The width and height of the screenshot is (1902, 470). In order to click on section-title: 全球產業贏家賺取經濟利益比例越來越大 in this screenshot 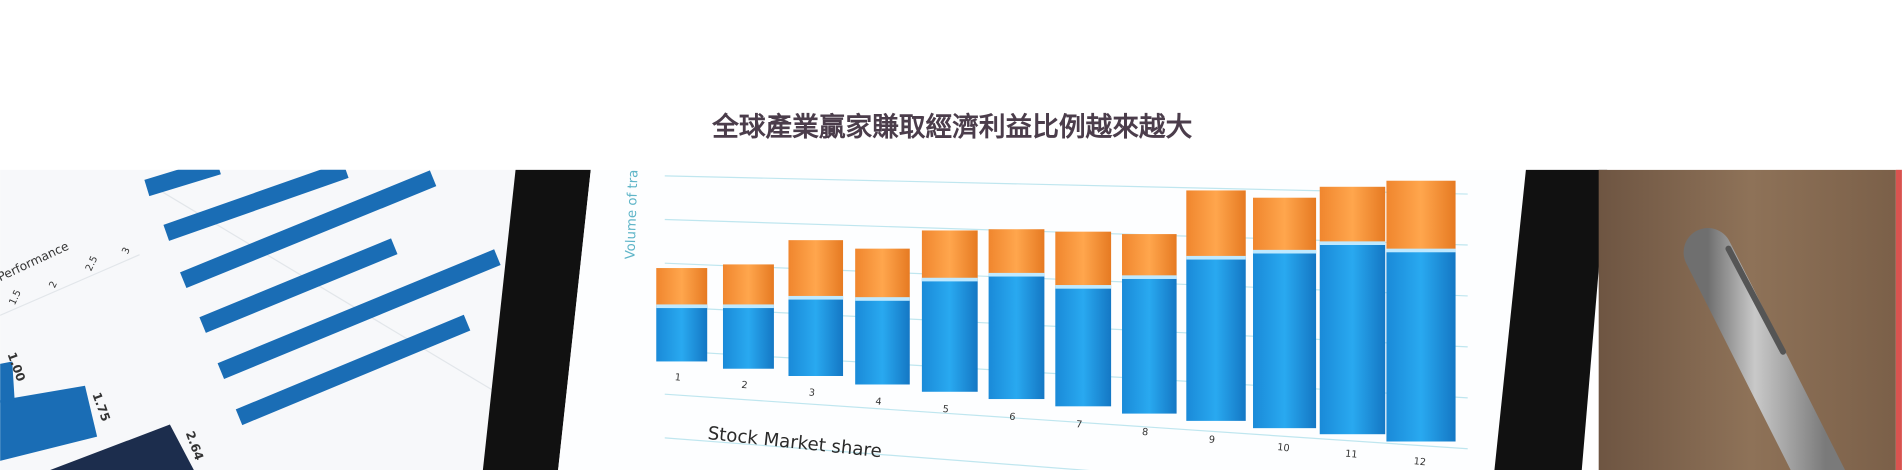, I will do `click(951, 127)`.